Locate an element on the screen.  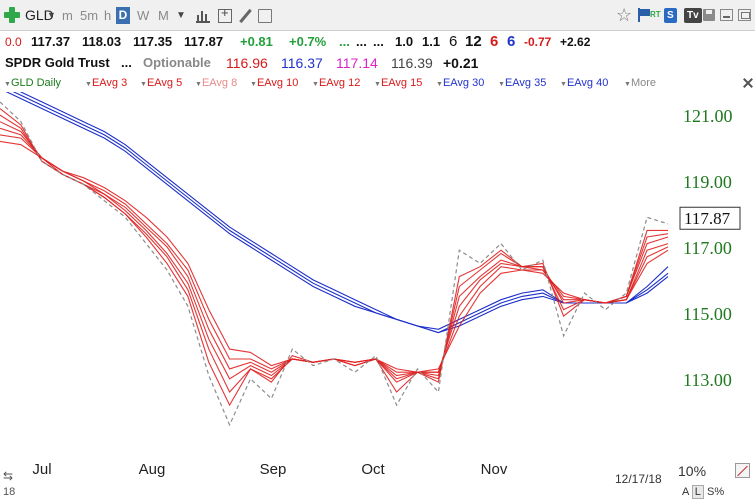
y-tick-label: 119.00 is located at coordinates (707, 182).